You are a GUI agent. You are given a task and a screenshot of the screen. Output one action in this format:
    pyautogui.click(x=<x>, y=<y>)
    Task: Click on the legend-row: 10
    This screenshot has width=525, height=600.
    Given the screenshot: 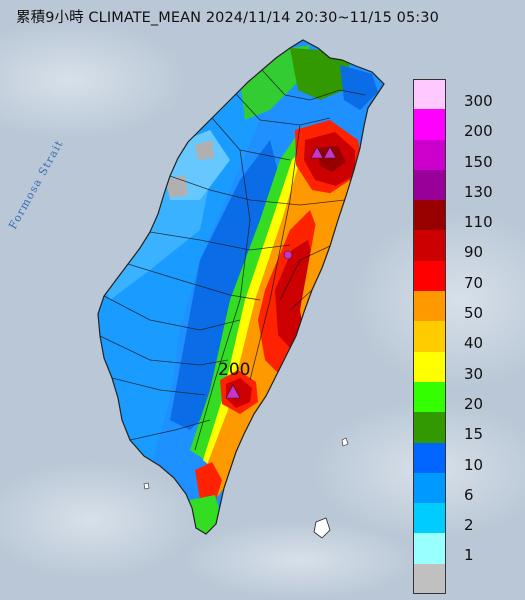 What is the action you would take?
    pyautogui.click(x=468, y=458)
    